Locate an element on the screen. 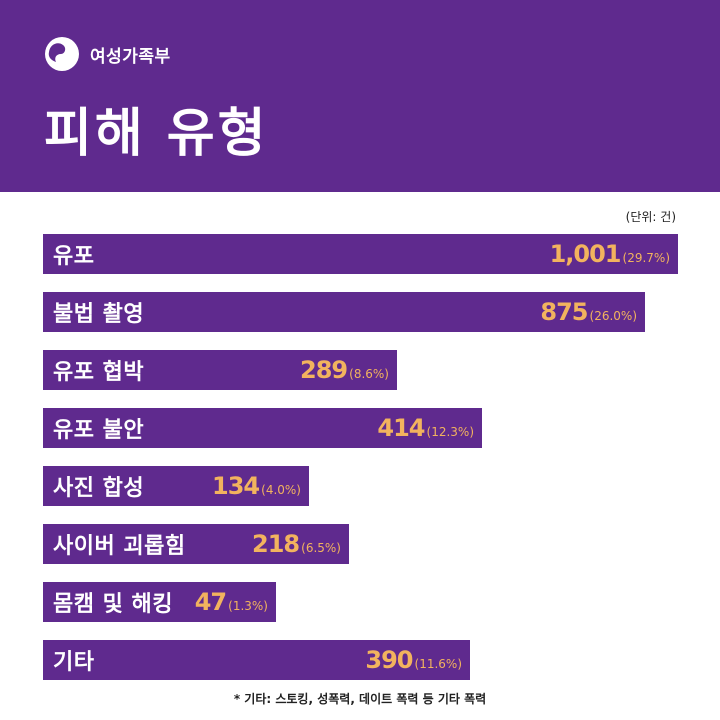 This screenshot has height=720, width=720. ministry-logo: 여성가족부 is located at coordinates (107, 54).